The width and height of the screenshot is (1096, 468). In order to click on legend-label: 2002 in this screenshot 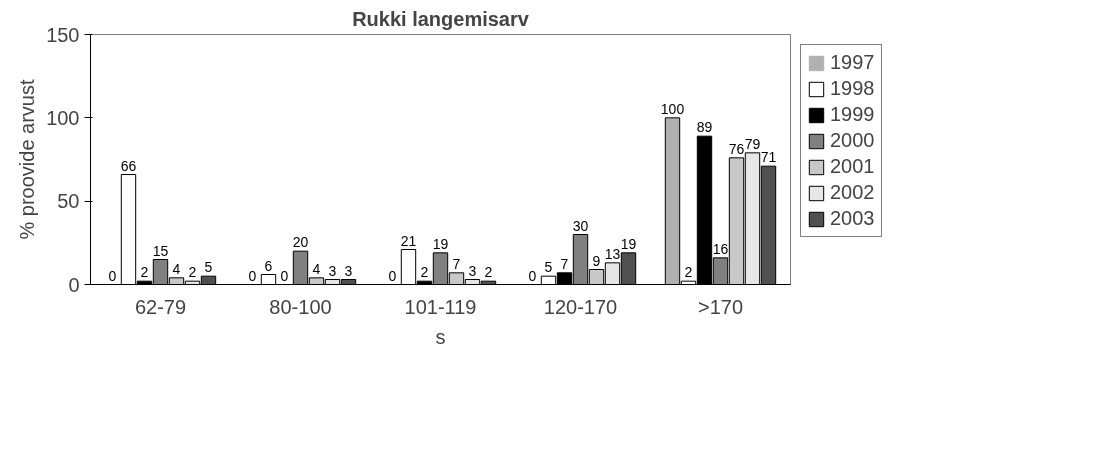, I will do `click(852, 192)`.